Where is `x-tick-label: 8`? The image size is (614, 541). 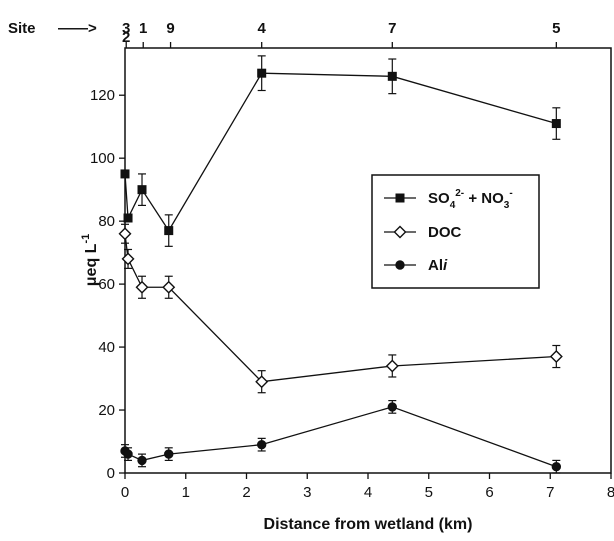 x-tick-label: 8 is located at coordinates (610, 492).